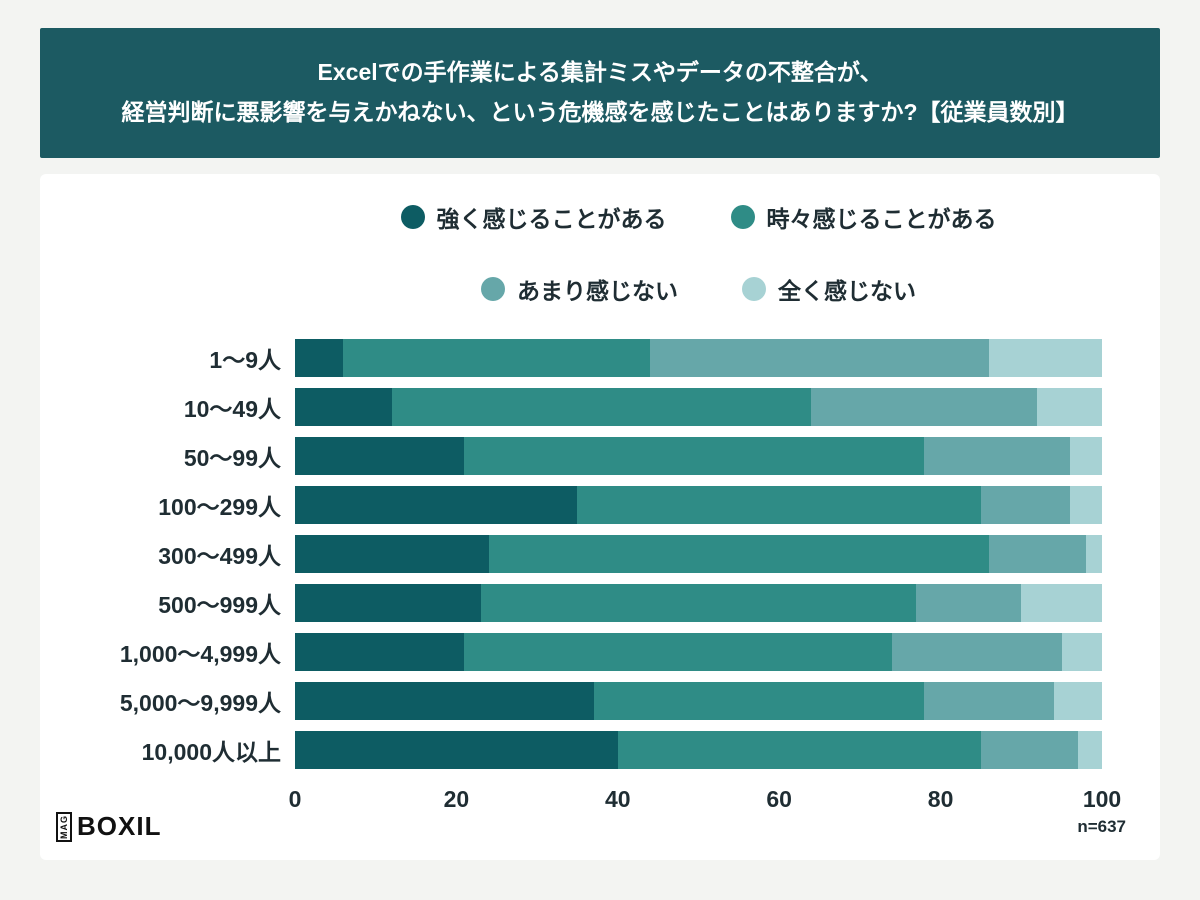  Describe the element at coordinates (779, 799) in the screenshot. I see `x-axis-tick: 60` at that location.